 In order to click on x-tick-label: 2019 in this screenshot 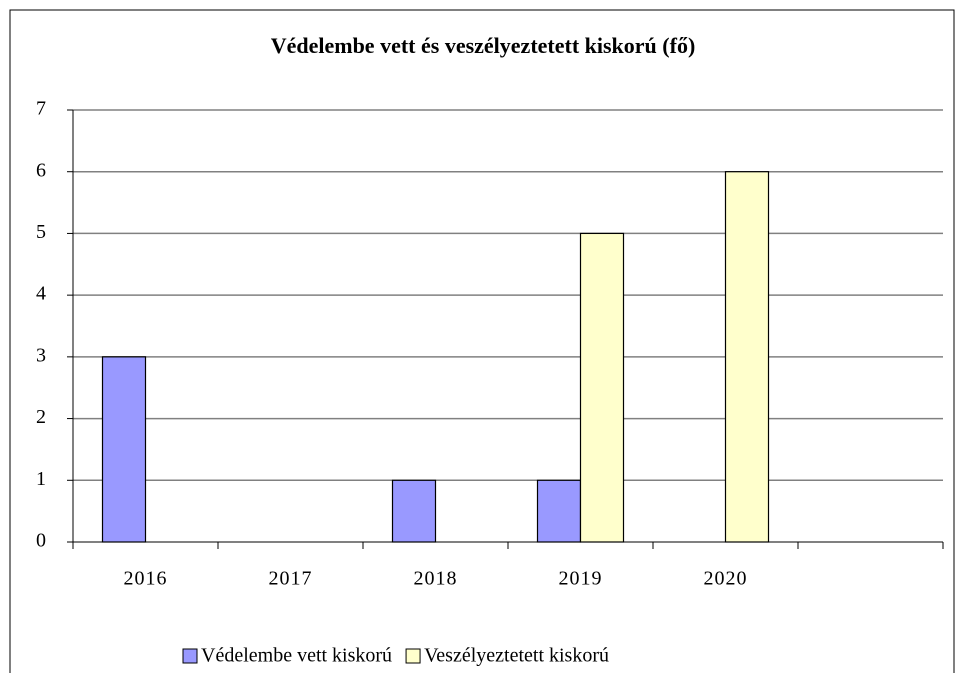, I will do `click(581, 579)`.